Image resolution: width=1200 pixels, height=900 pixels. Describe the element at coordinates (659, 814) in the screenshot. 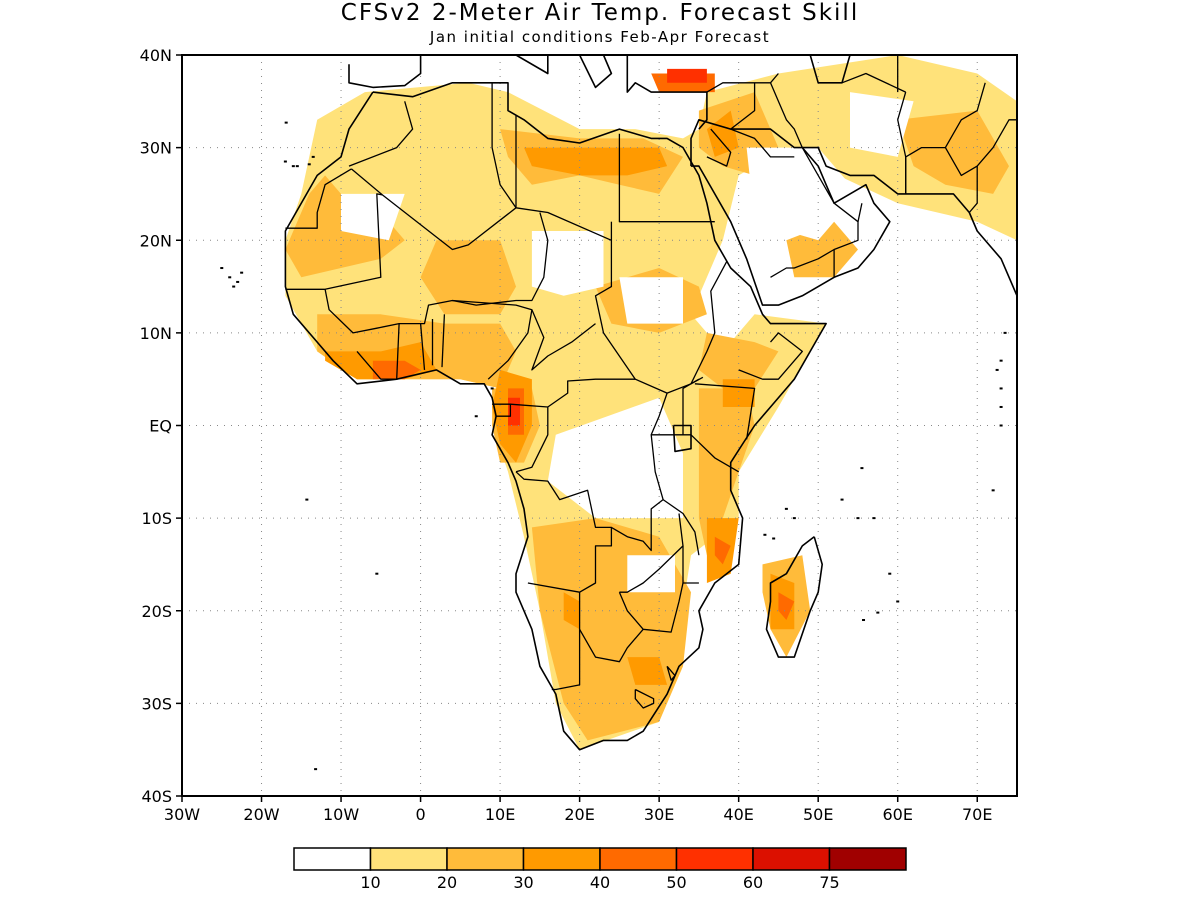

I see `lon-label: 30E` at that location.